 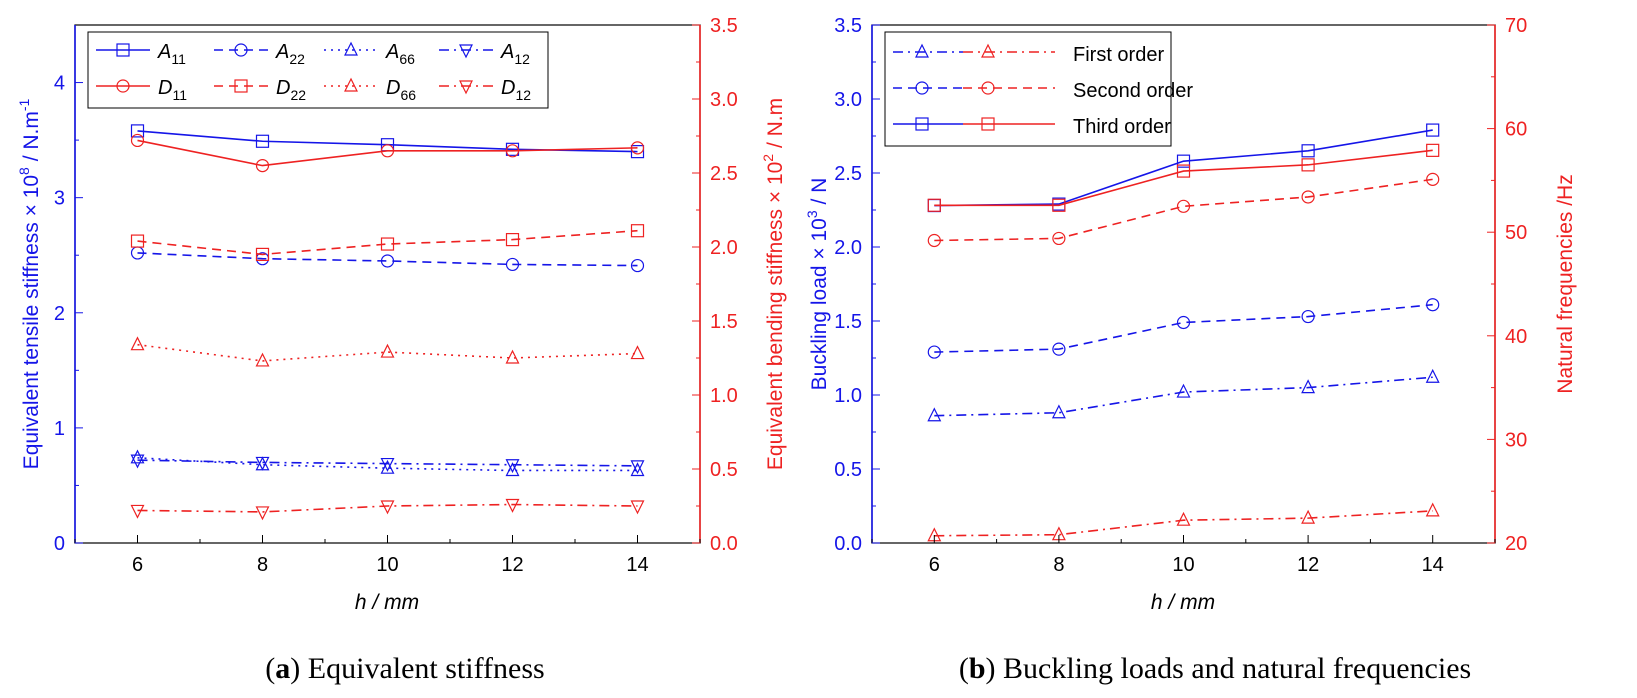 I want to click on left-y-tick-label: 1.0, so click(x=848, y=396).